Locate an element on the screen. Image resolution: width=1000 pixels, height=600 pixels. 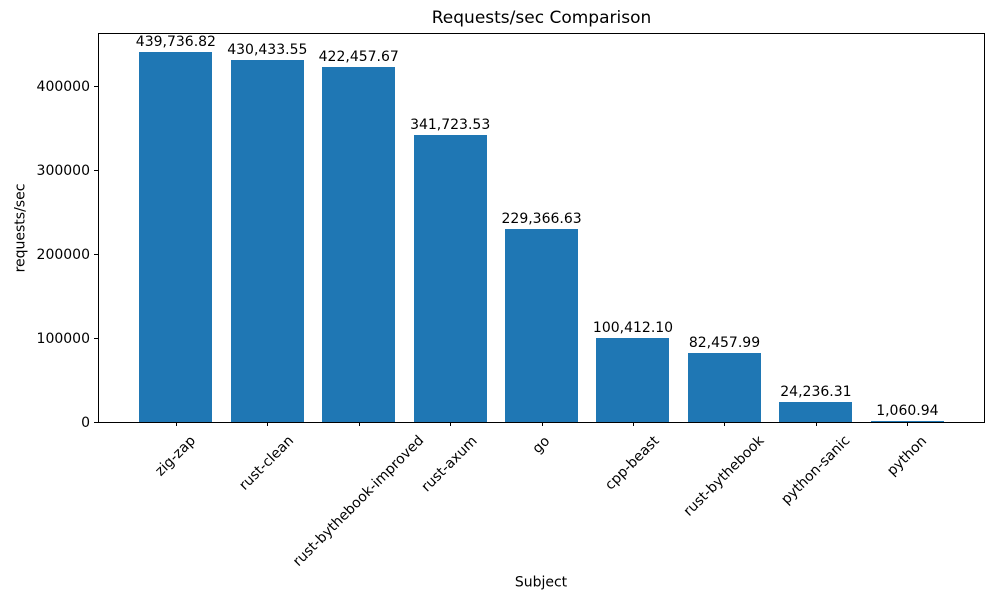
y-tick-label: 100000 is located at coordinates (63, 338).